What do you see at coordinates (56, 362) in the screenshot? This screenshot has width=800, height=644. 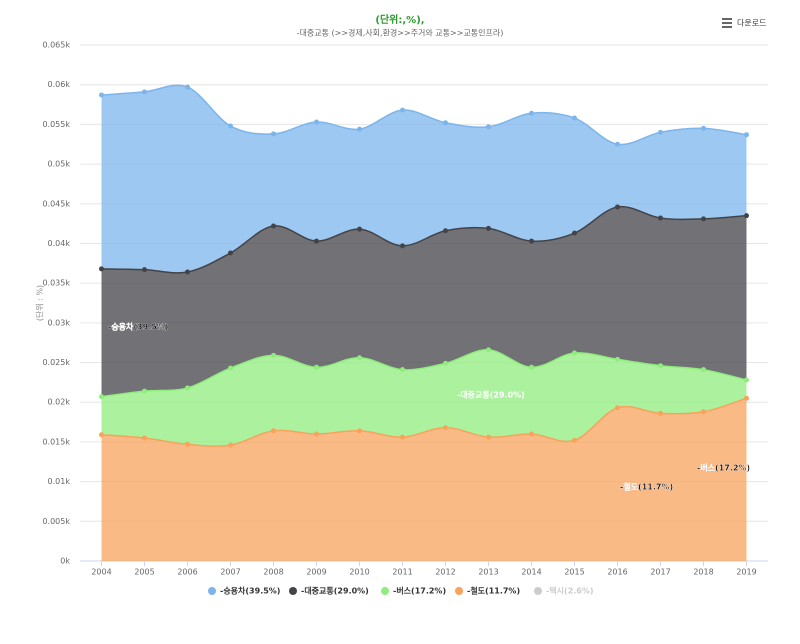 I see `y-tick-label: 0.025k` at bounding box center [56, 362].